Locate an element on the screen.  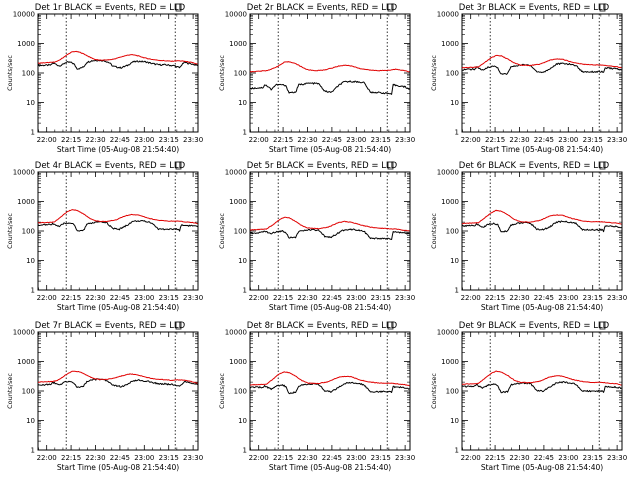
plot-title: Det 3r BLACK = Events, RED = LLD is located at coordinates (534, 8).